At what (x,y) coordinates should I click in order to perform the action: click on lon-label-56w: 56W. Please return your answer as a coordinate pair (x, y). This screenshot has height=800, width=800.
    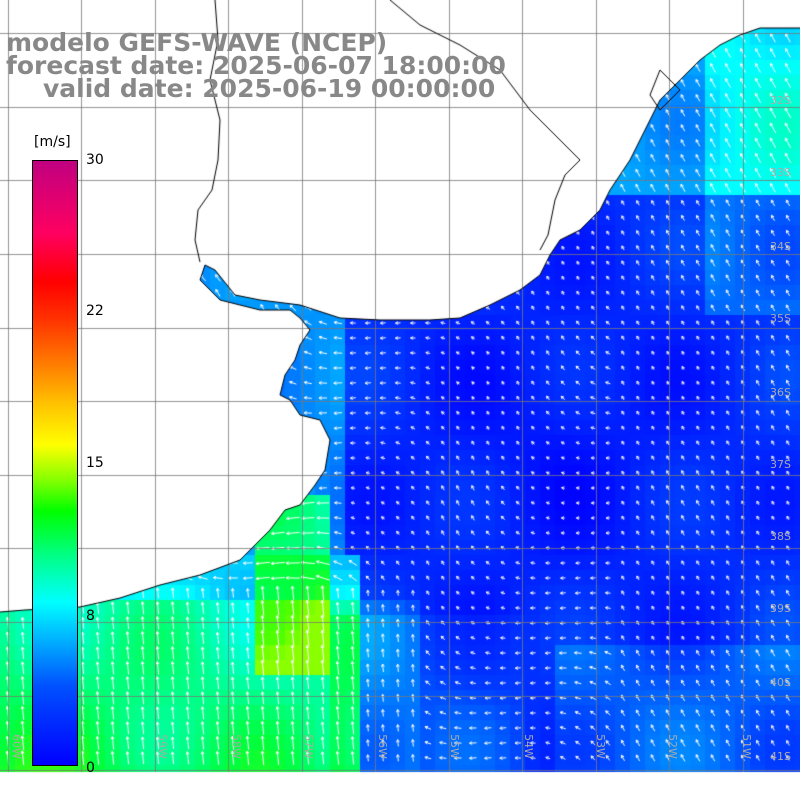
    Looking at the image, I should click on (382, 746).